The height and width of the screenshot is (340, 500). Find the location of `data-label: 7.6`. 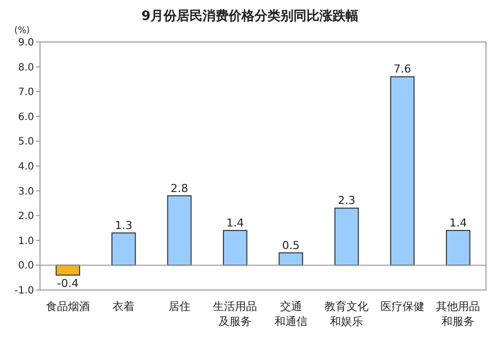

data-label: 7.6 is located at coordinates (403, 69).